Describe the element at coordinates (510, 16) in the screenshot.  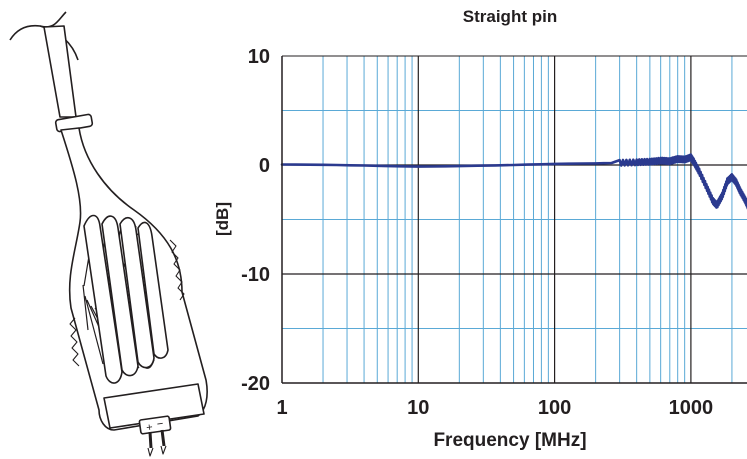
I see `chart-title: Straight pin` at that location.